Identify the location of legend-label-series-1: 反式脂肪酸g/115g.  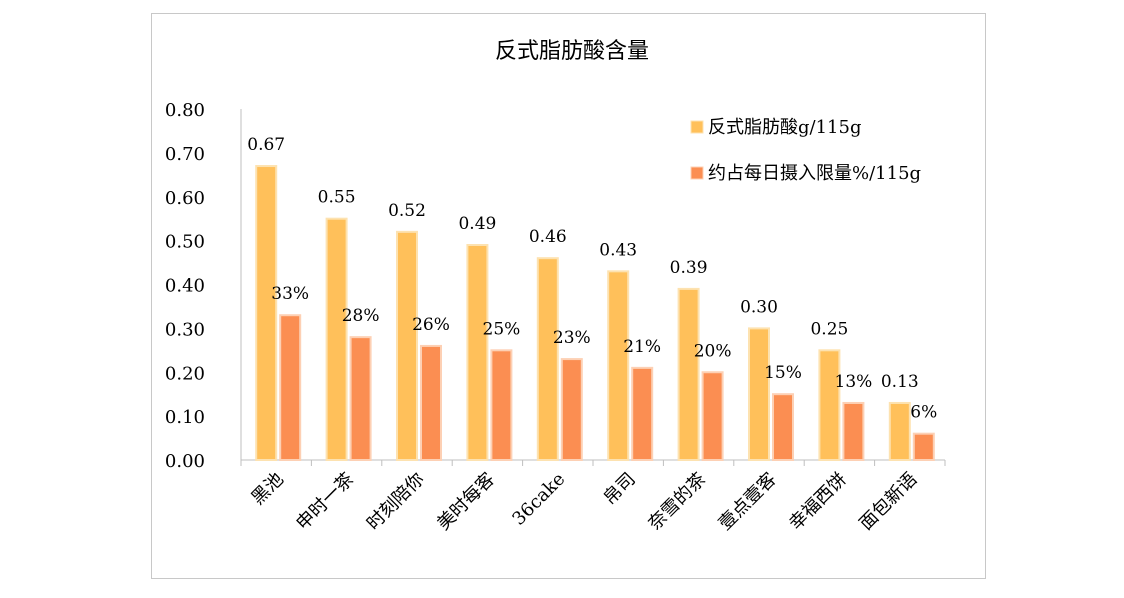
(784, 127).